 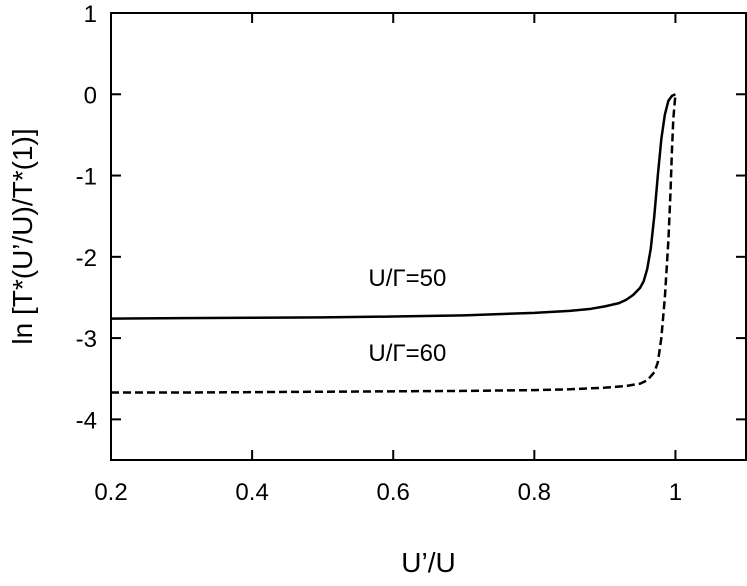 What do you see at coordinates (393, 492) in the screenshot?
I see `x-tick-label: 0.6` at bounding box center [393, 492].